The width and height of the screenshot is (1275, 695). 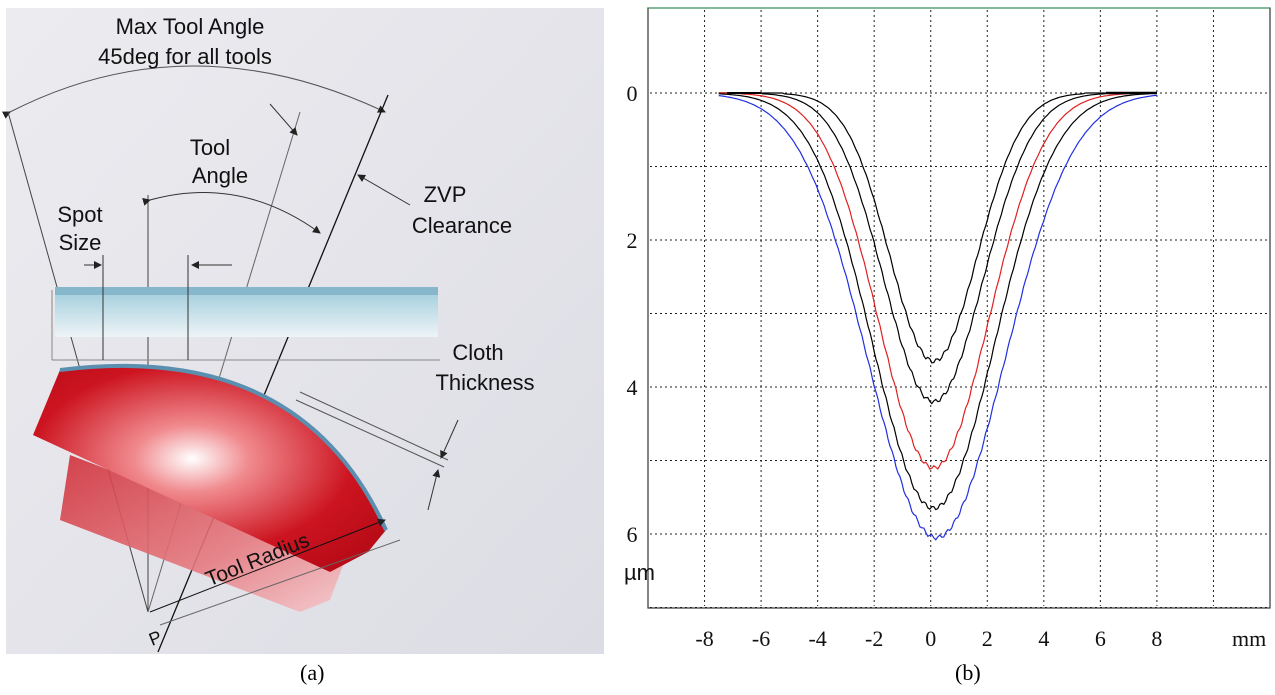 I want to click on x-tick-label: -8, so click(x=704, y=638).